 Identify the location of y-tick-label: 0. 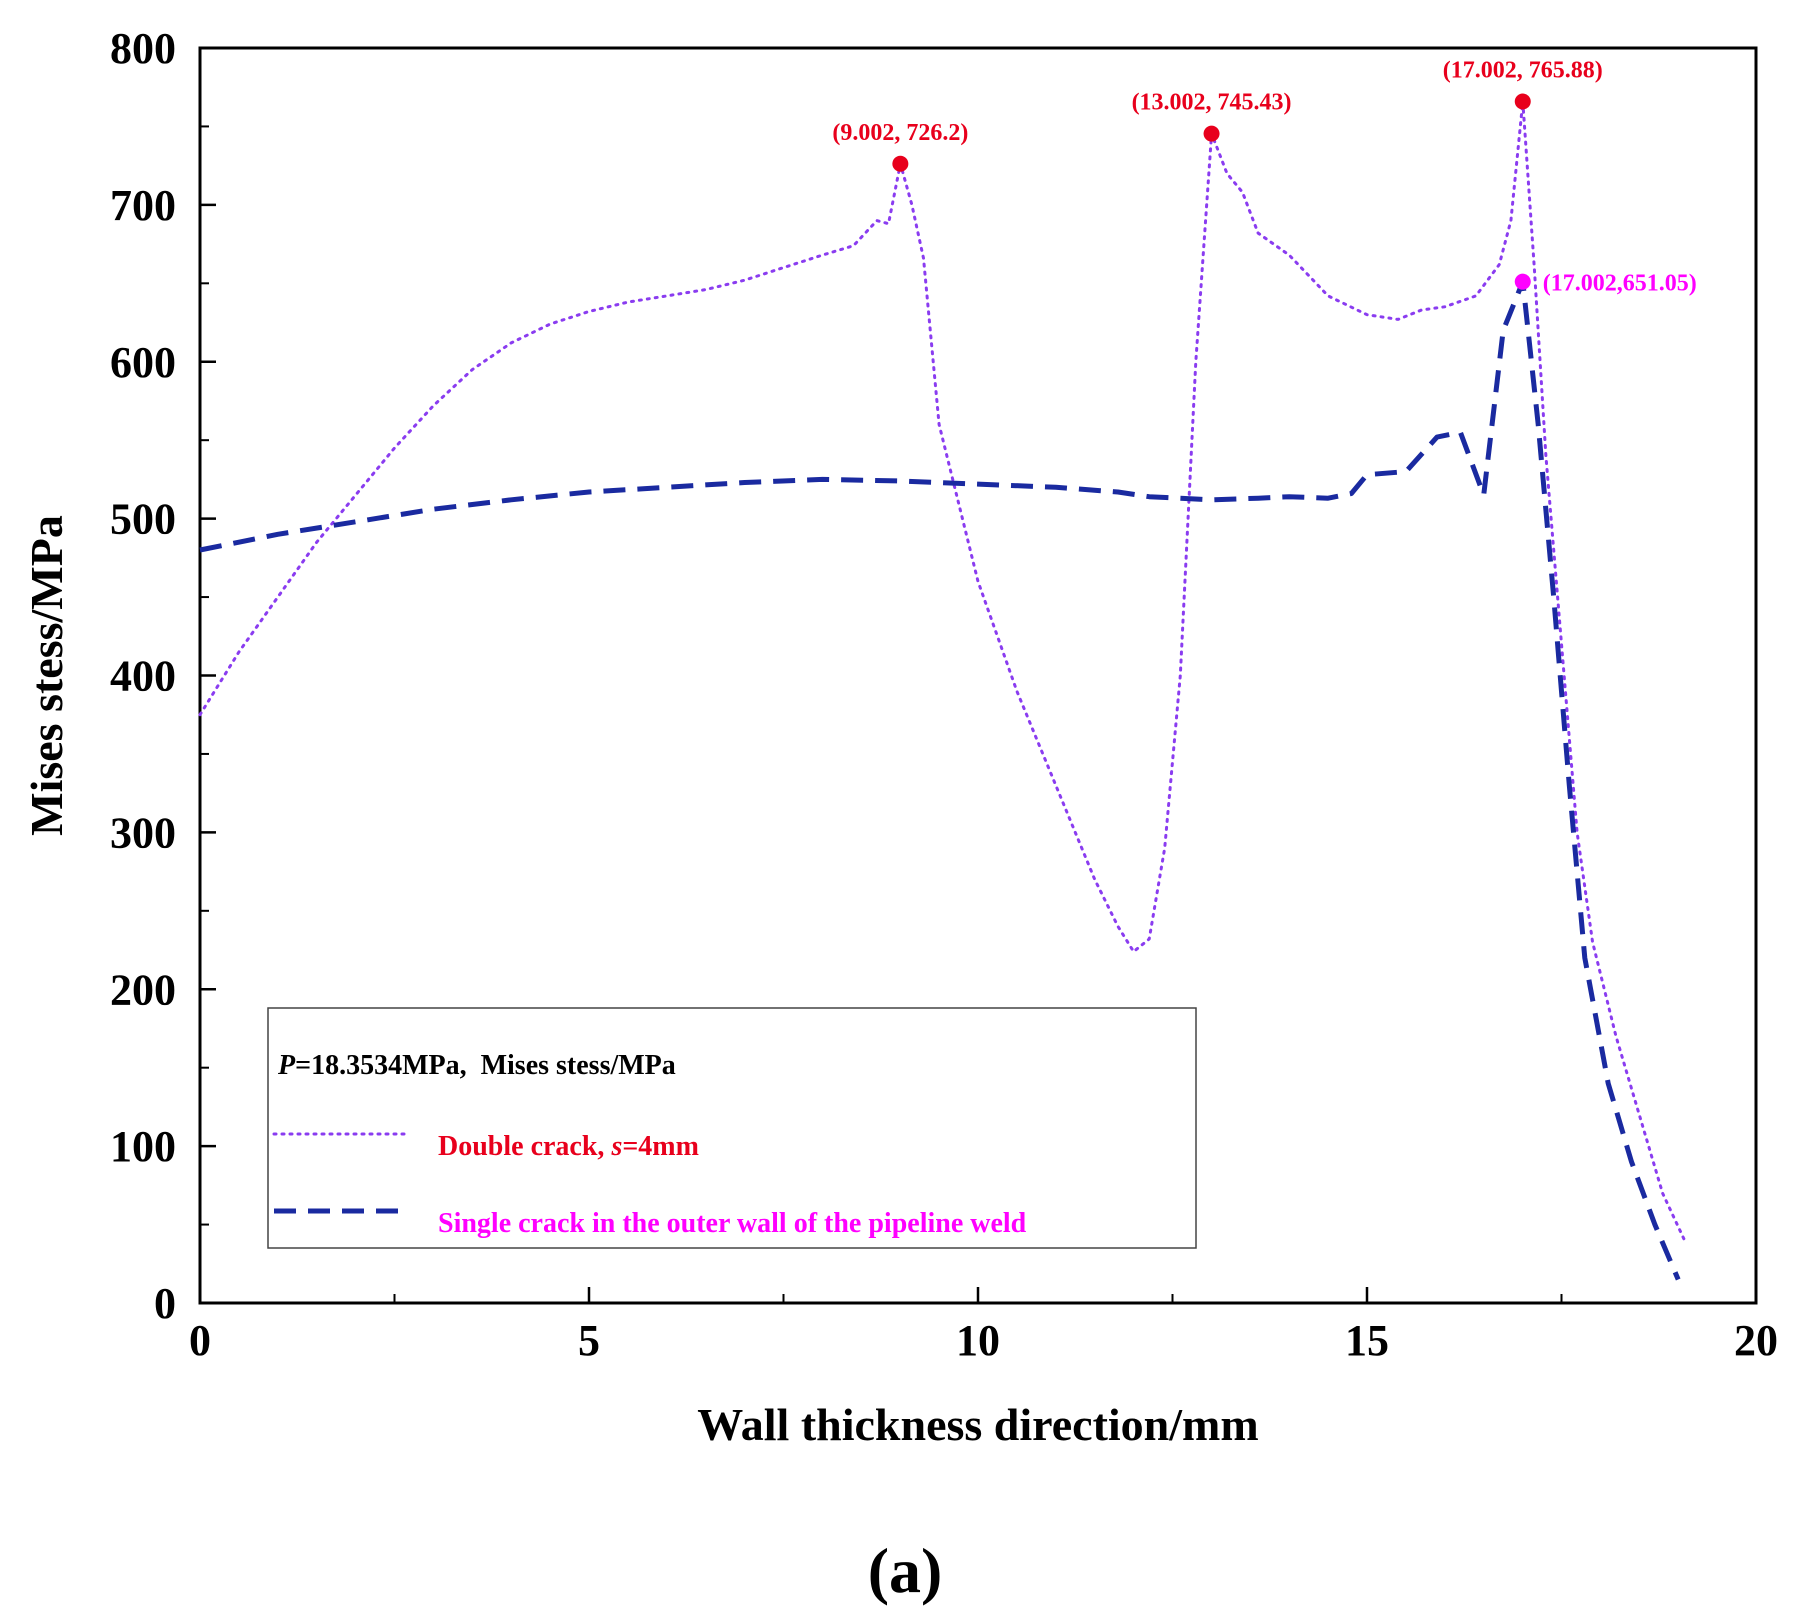
(165, 1303).